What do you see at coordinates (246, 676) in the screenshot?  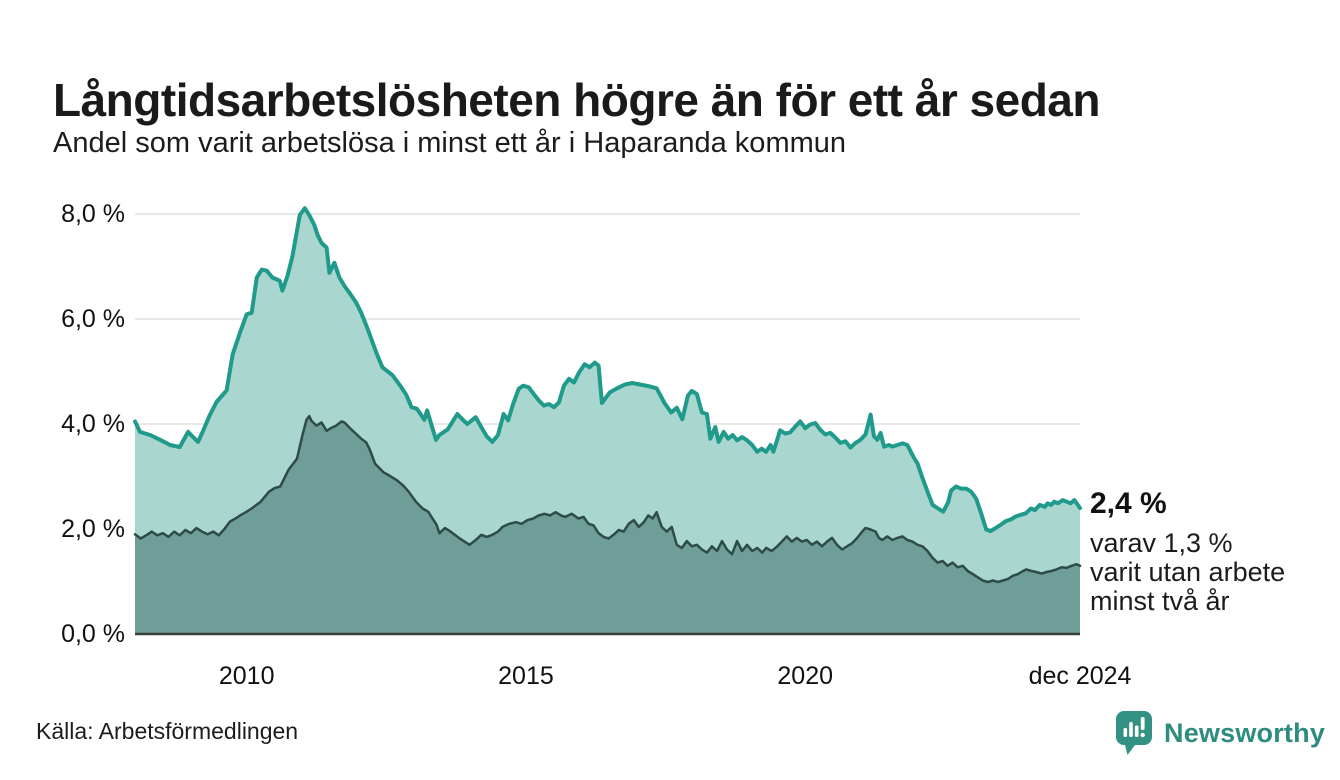 I see `x-axis-tick-label: 2010` at bounding box center [246, 676].